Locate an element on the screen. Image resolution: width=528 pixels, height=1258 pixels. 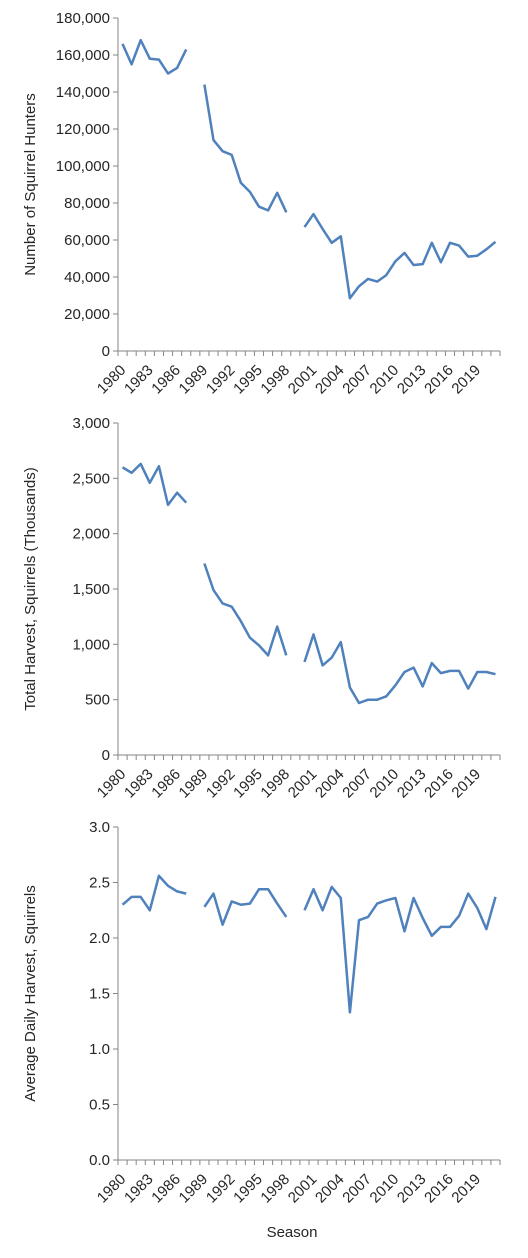
x-axis-title-season: Season is located at coordinates (292, 1232).